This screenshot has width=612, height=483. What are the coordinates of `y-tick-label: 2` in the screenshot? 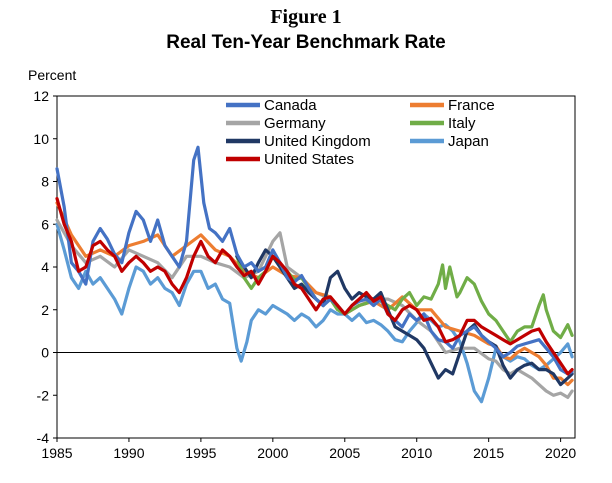 It's located at (45, 310).